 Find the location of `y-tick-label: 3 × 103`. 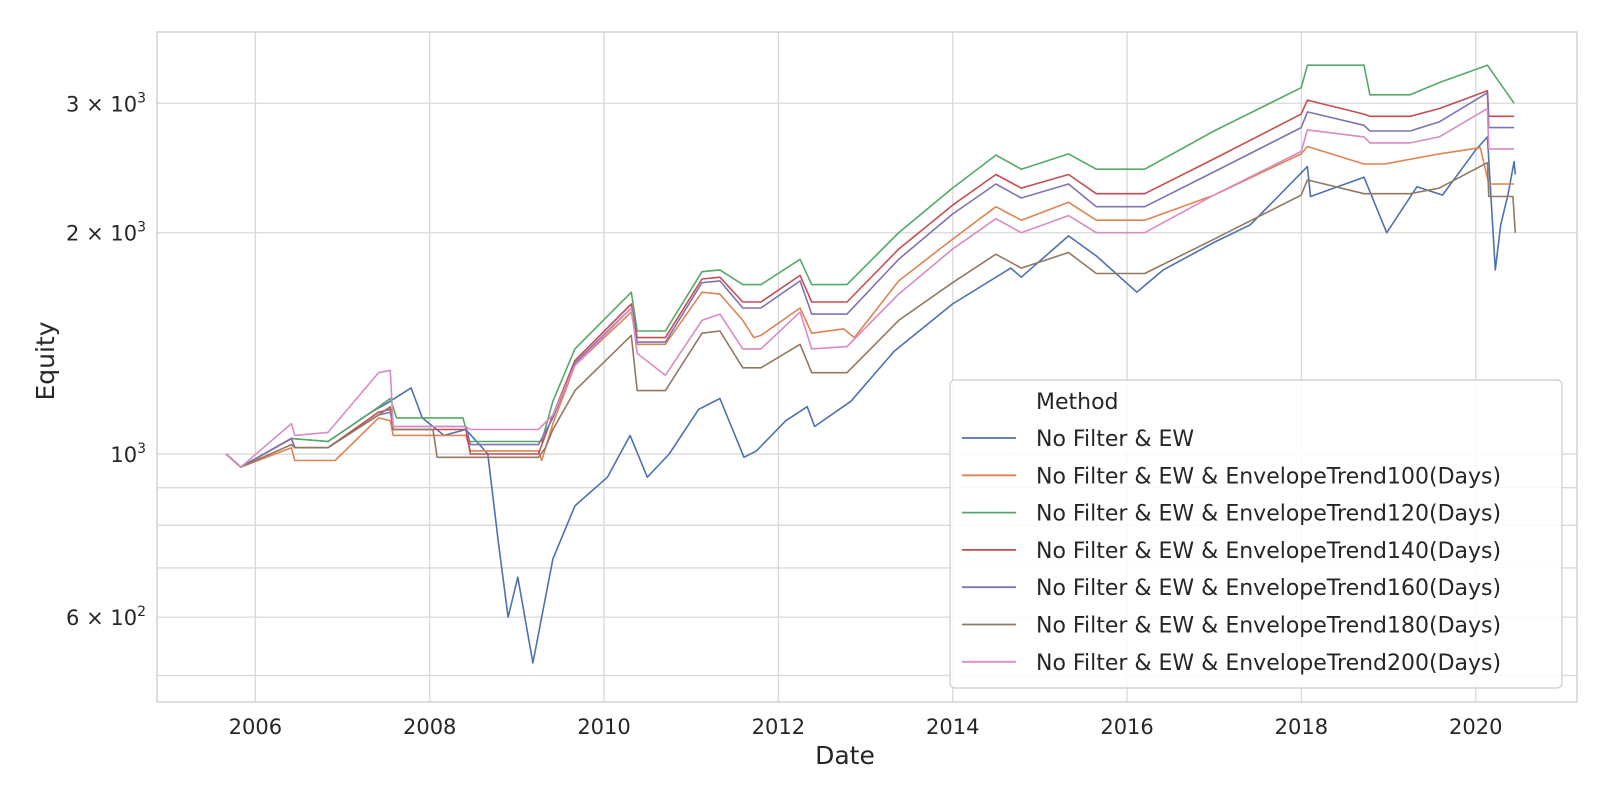

y-tick-label: 3 × 103 is located at coordinates (106, 103).